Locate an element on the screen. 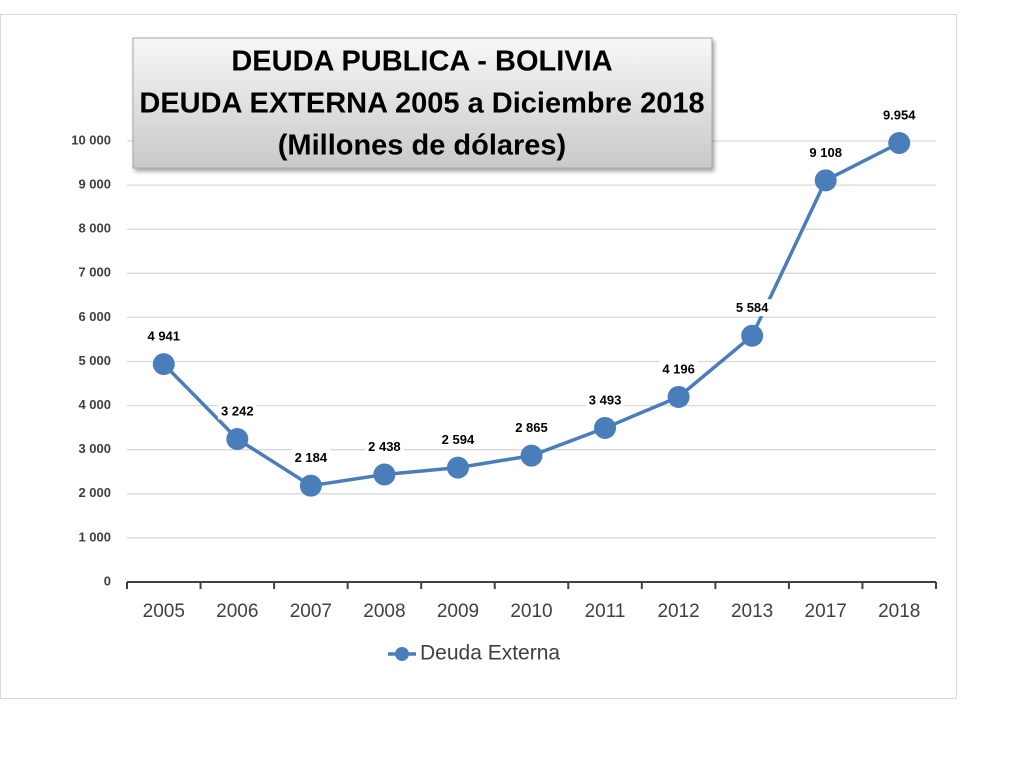 This screenshot has height=773, width=1024. y-tick-label: 3 000 is located at coordinates (94, 448).